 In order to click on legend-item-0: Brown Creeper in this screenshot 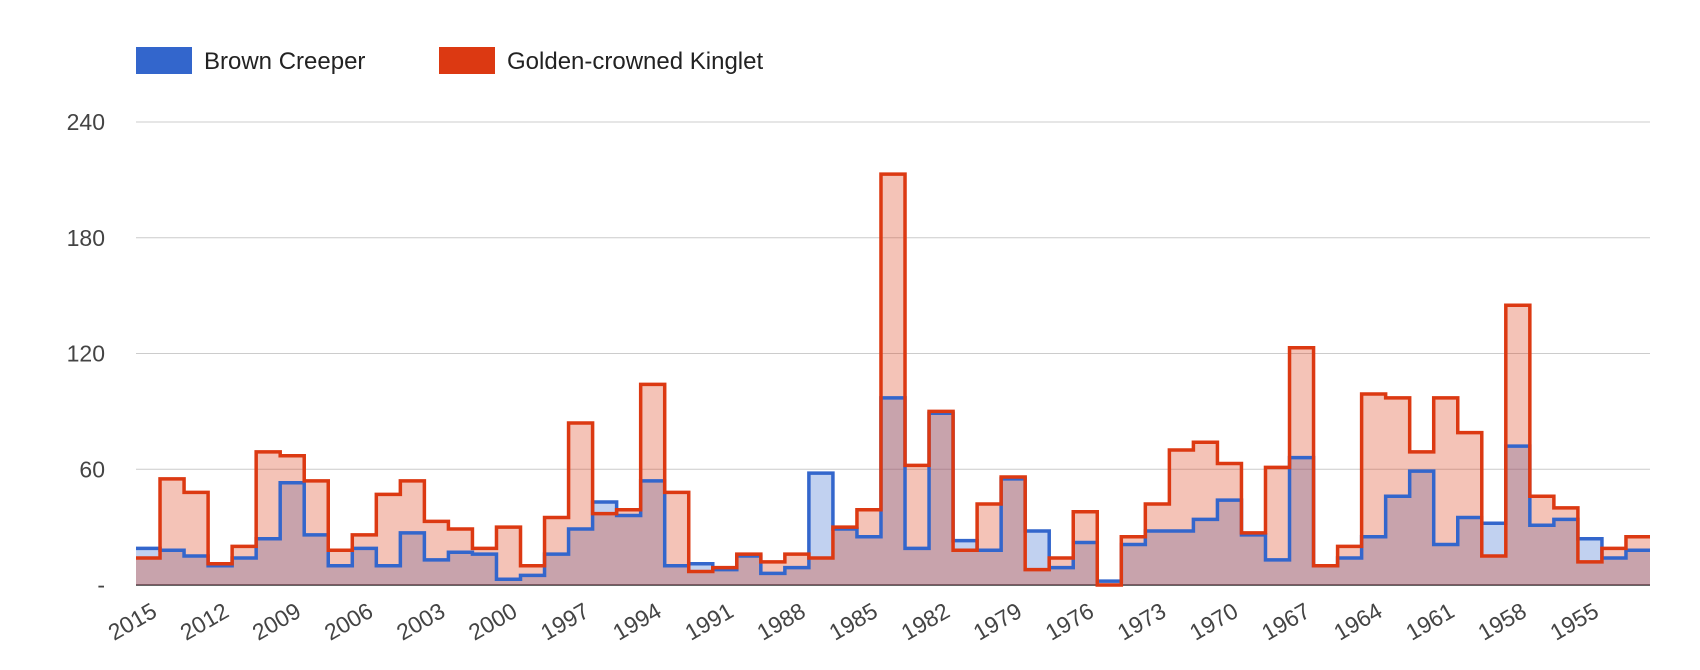, I will do `click(250, 61)`.